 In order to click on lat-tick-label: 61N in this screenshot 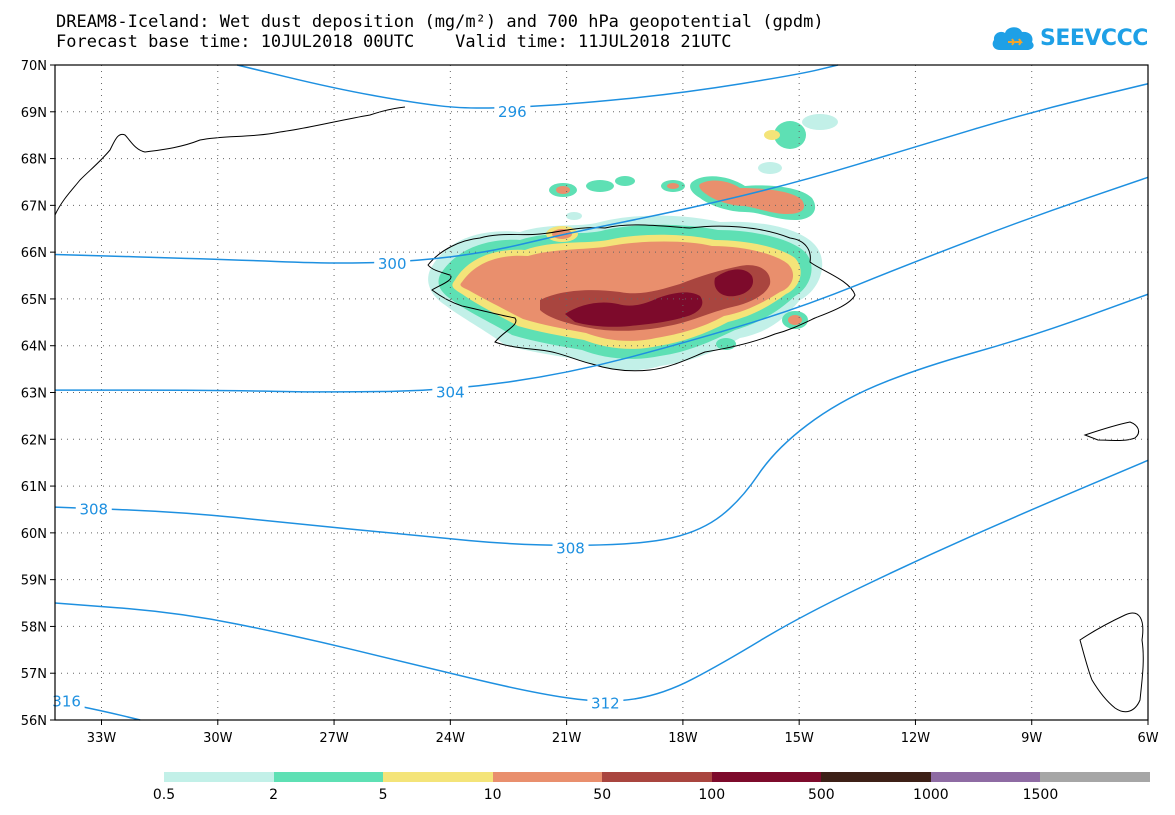, I will do `click(34, 487)`.